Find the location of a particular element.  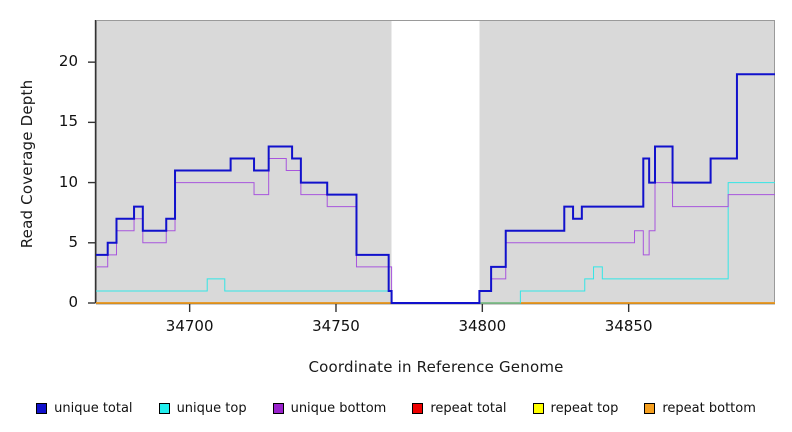

x-tick-label-34800: 34800 is located at coordinates (482, 326).